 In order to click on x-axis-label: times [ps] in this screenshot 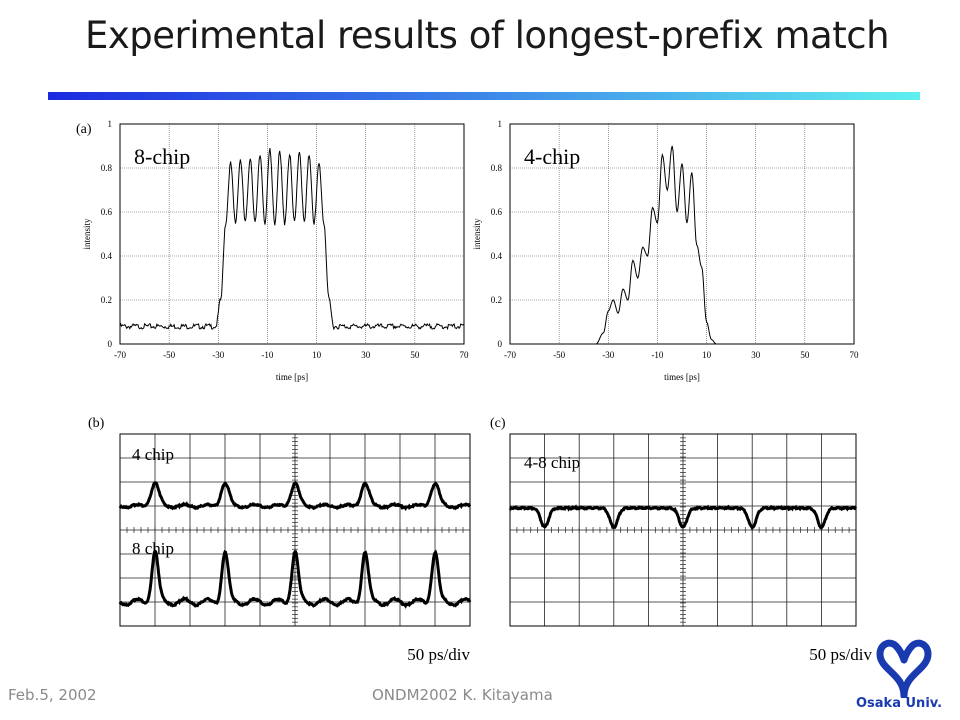, I will do `click(682, 377)`.